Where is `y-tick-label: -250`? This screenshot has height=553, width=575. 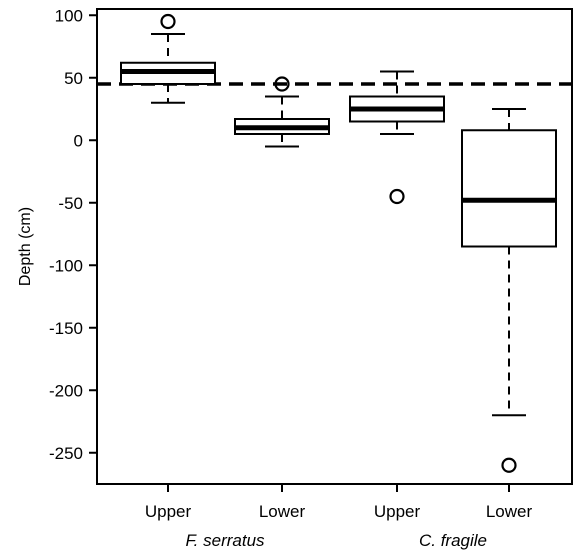
y-tick-label: -250 is located at coordinates (66, 453).